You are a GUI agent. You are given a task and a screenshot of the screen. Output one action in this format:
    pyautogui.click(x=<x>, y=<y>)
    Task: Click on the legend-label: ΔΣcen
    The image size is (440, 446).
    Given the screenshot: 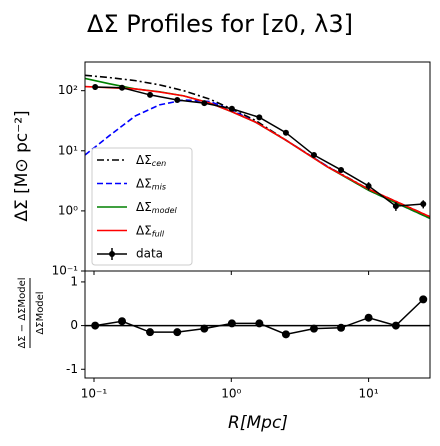 What is the action you would take?
    pyautogui.click(x=151, y=160)
    